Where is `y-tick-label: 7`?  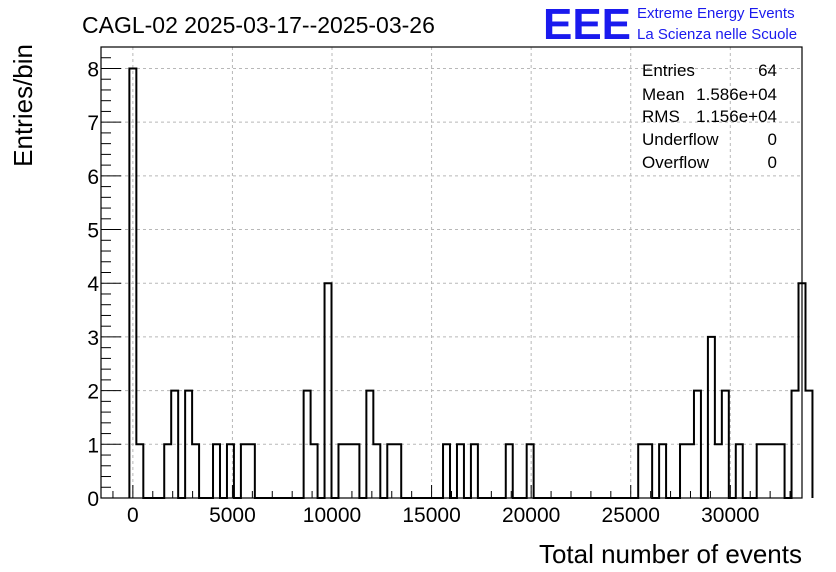 y-tick-label: 7 is located at coordinates (93, 123).